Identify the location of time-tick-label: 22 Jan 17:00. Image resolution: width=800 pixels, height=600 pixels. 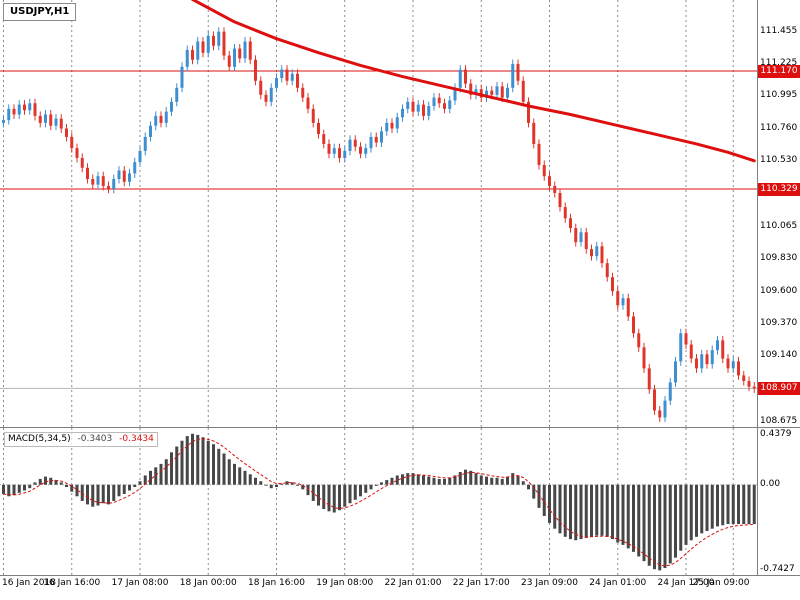
(481, 583).